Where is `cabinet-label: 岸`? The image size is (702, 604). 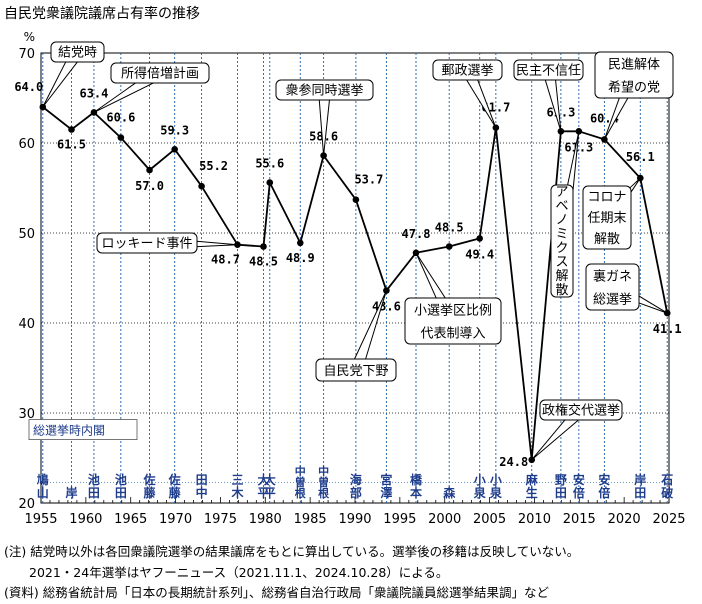 cabinet-label: 岸 is located at coordinates (71, 492).